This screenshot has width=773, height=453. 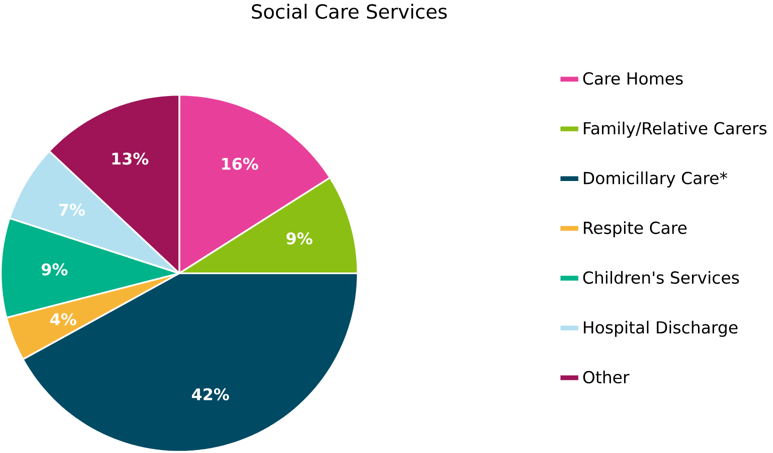 I want to click on data-label: 7%, so click(x=72, y=210).